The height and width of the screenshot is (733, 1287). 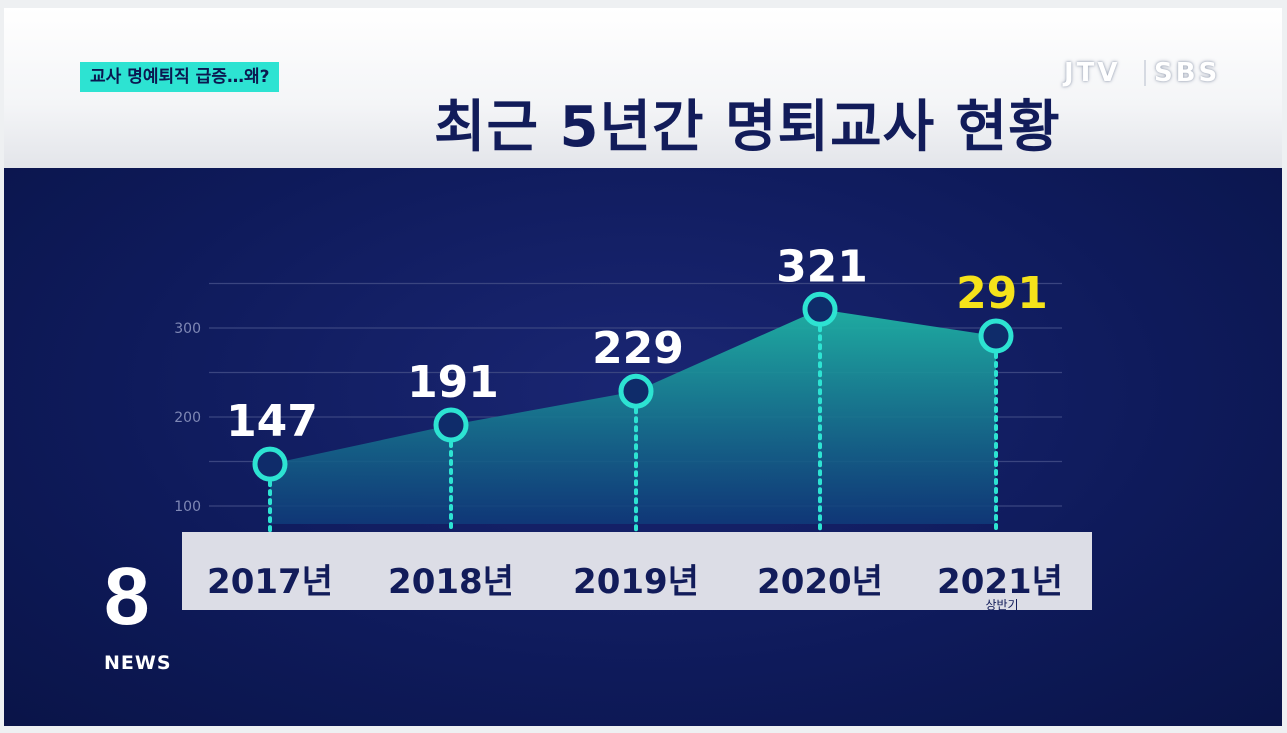 What do you see at coordinates (747, 127) in the screenshot?
I see `chart-title: 최근 5년간 명퇴교사 현황` at bounding box center [747, 127].